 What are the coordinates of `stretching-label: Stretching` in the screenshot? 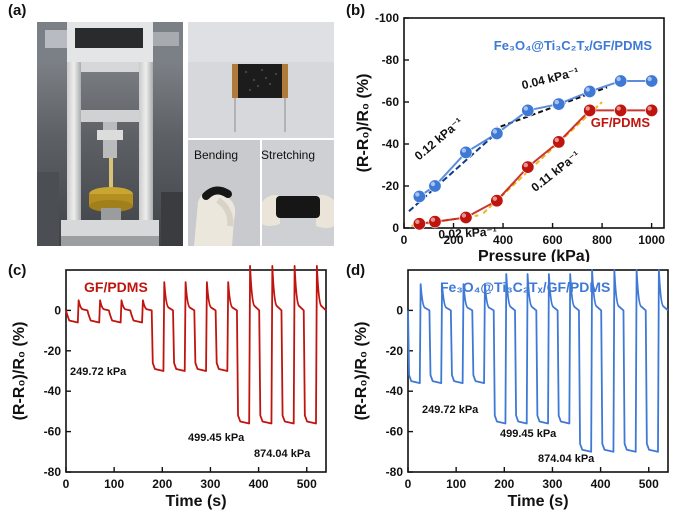 It's located at (288, 155).